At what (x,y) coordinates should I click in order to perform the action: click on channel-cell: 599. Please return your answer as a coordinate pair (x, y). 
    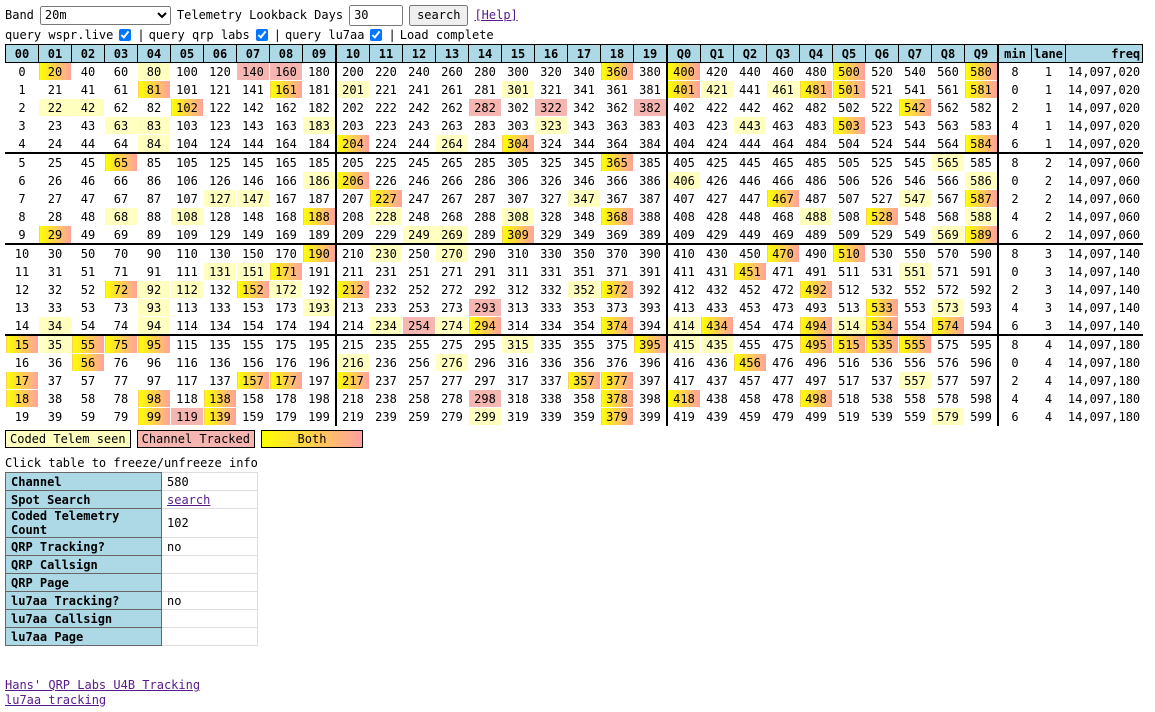
    Looking at the image, I should click on (981, 416).